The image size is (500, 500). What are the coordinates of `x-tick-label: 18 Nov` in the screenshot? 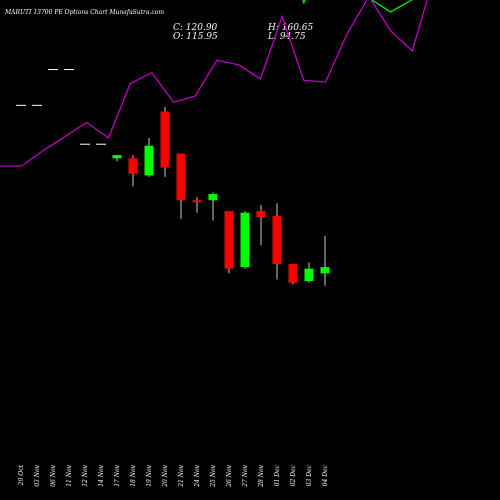 It's located at (133, 475).